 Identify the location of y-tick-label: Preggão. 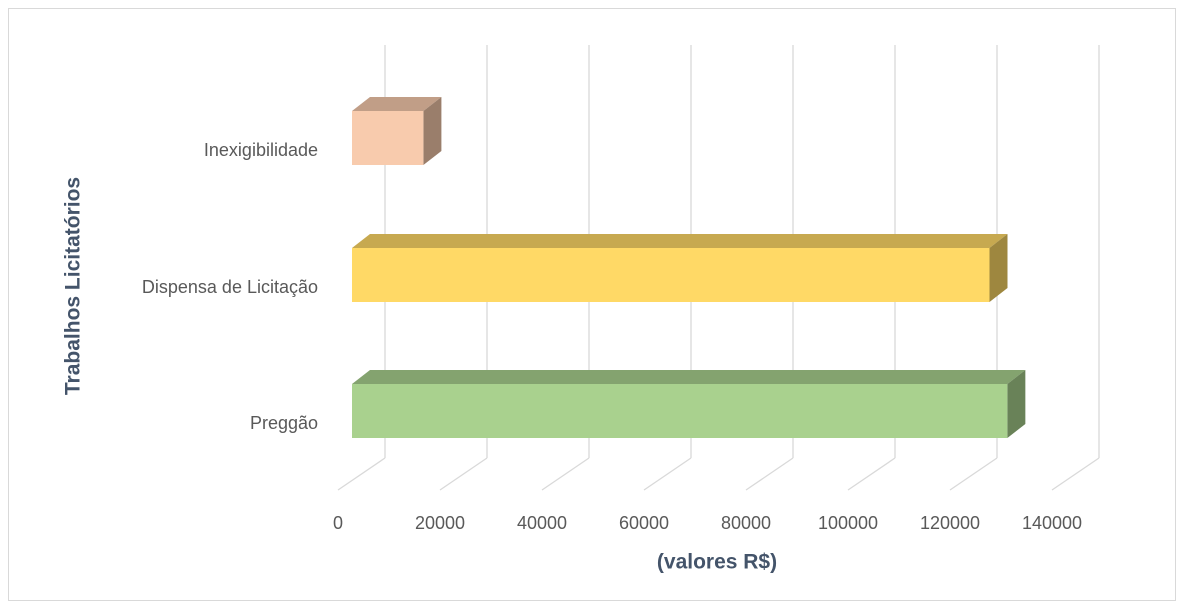
(284, 423).